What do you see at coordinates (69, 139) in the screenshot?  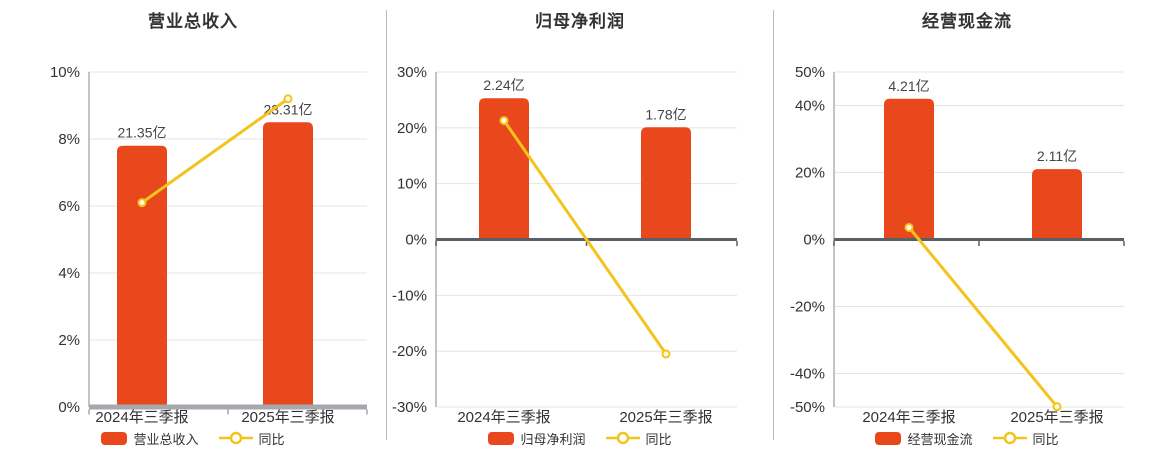 I see `y-tick-label: 8%` at bounding box center [69, 139].